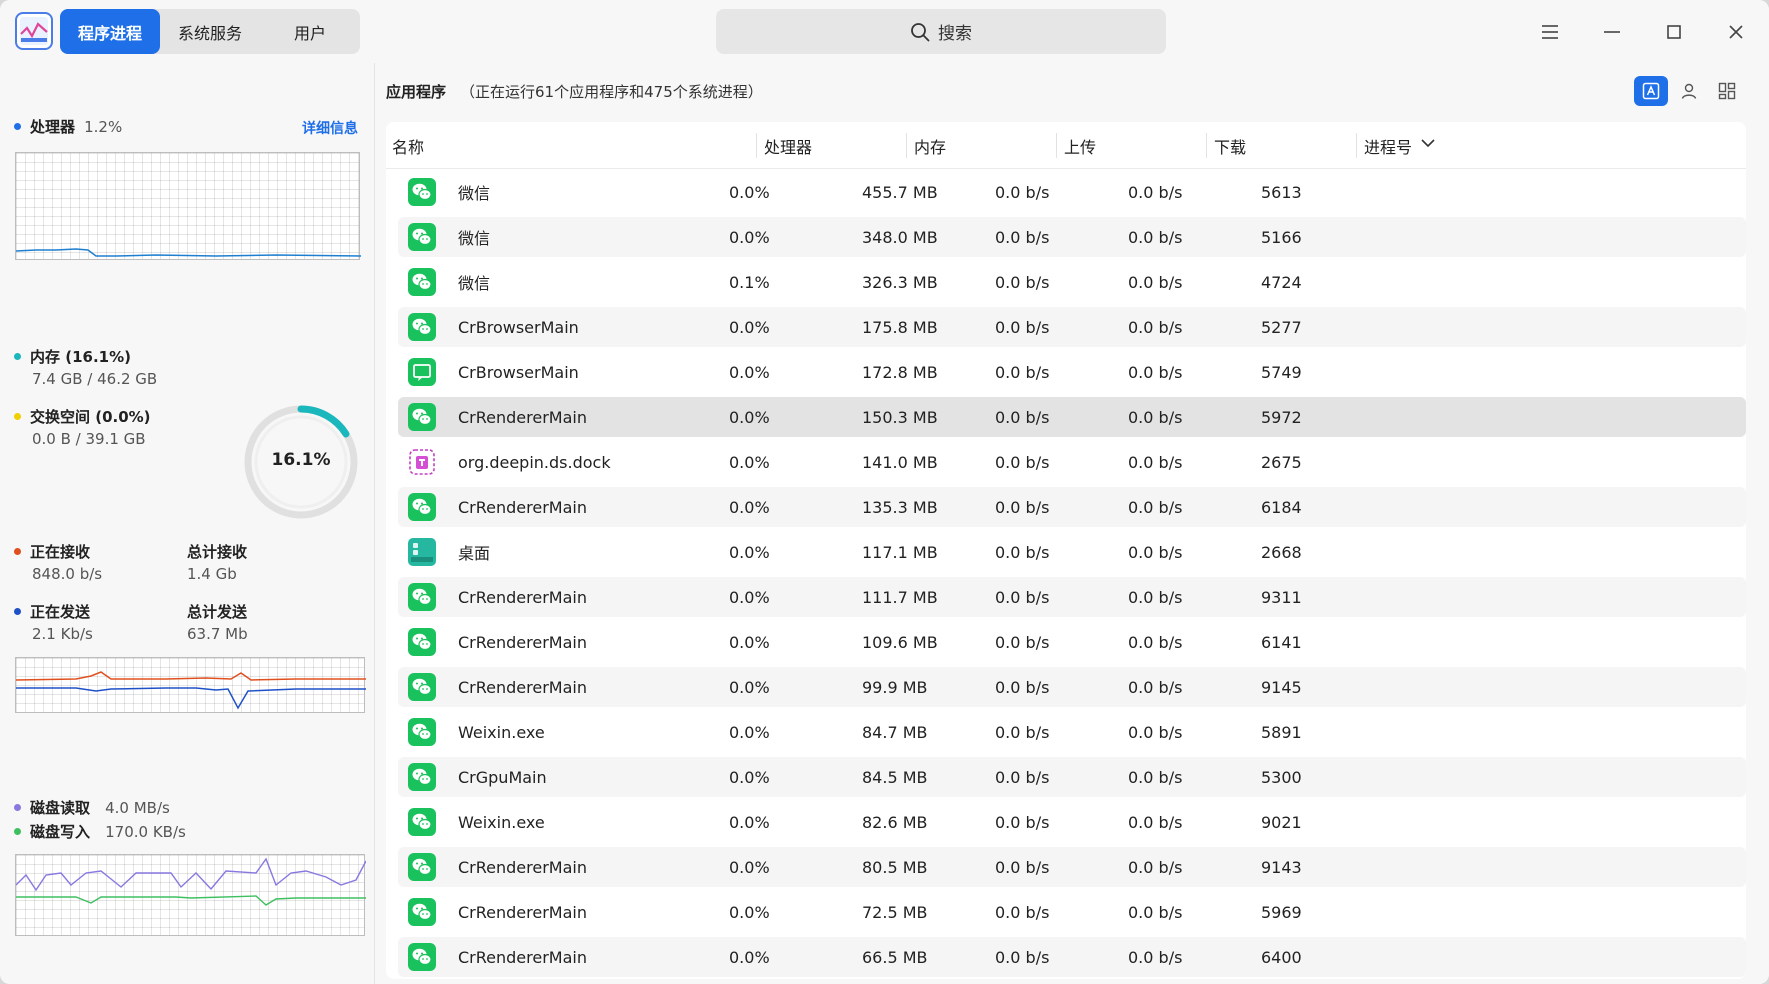 Image resolution: width=1769 pixels, height=984 pixels. I want to click on cpu-summary: 处理器 1.2%, so click(68, 126).